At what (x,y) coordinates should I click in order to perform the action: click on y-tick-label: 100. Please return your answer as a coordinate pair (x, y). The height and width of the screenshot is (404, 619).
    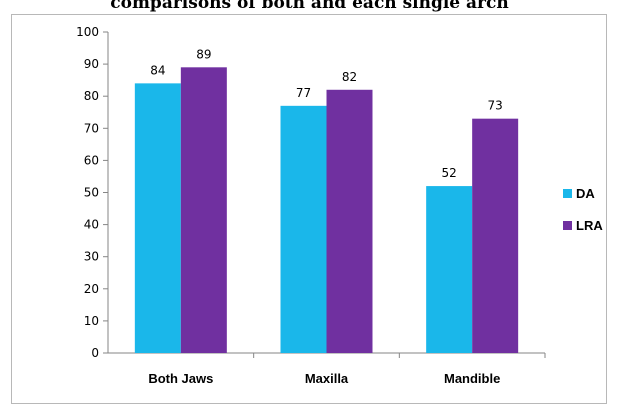
    Looking at the image, I should click on (87, 32).